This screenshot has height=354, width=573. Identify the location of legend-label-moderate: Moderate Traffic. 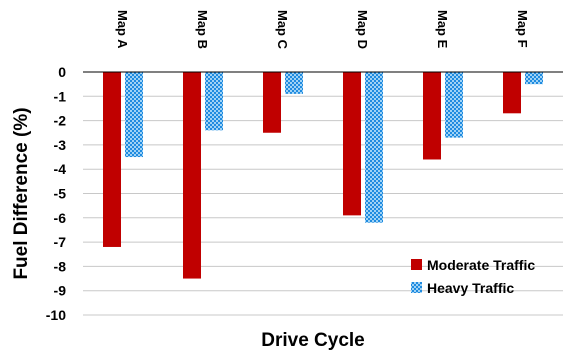
(481, 265).